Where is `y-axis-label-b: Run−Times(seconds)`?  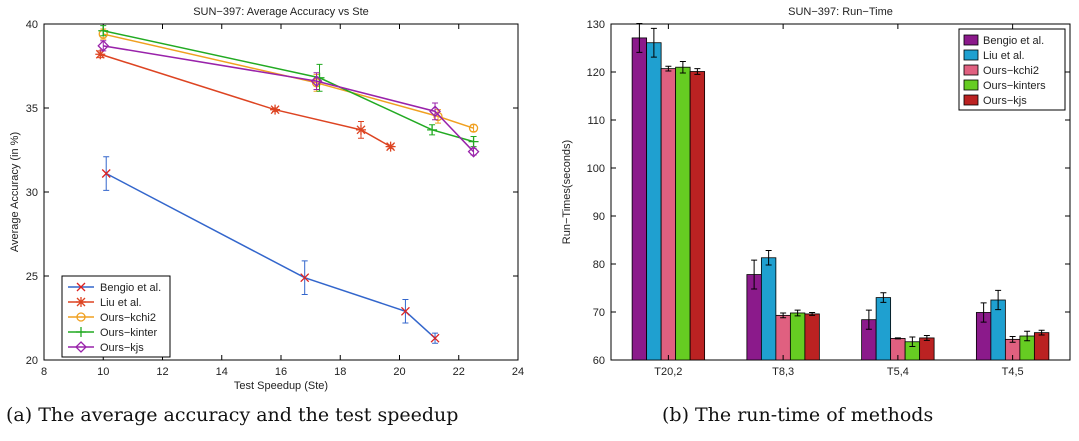
y-axis-label-b: Run−Times(seconds) is located at coordinates (567, 192).